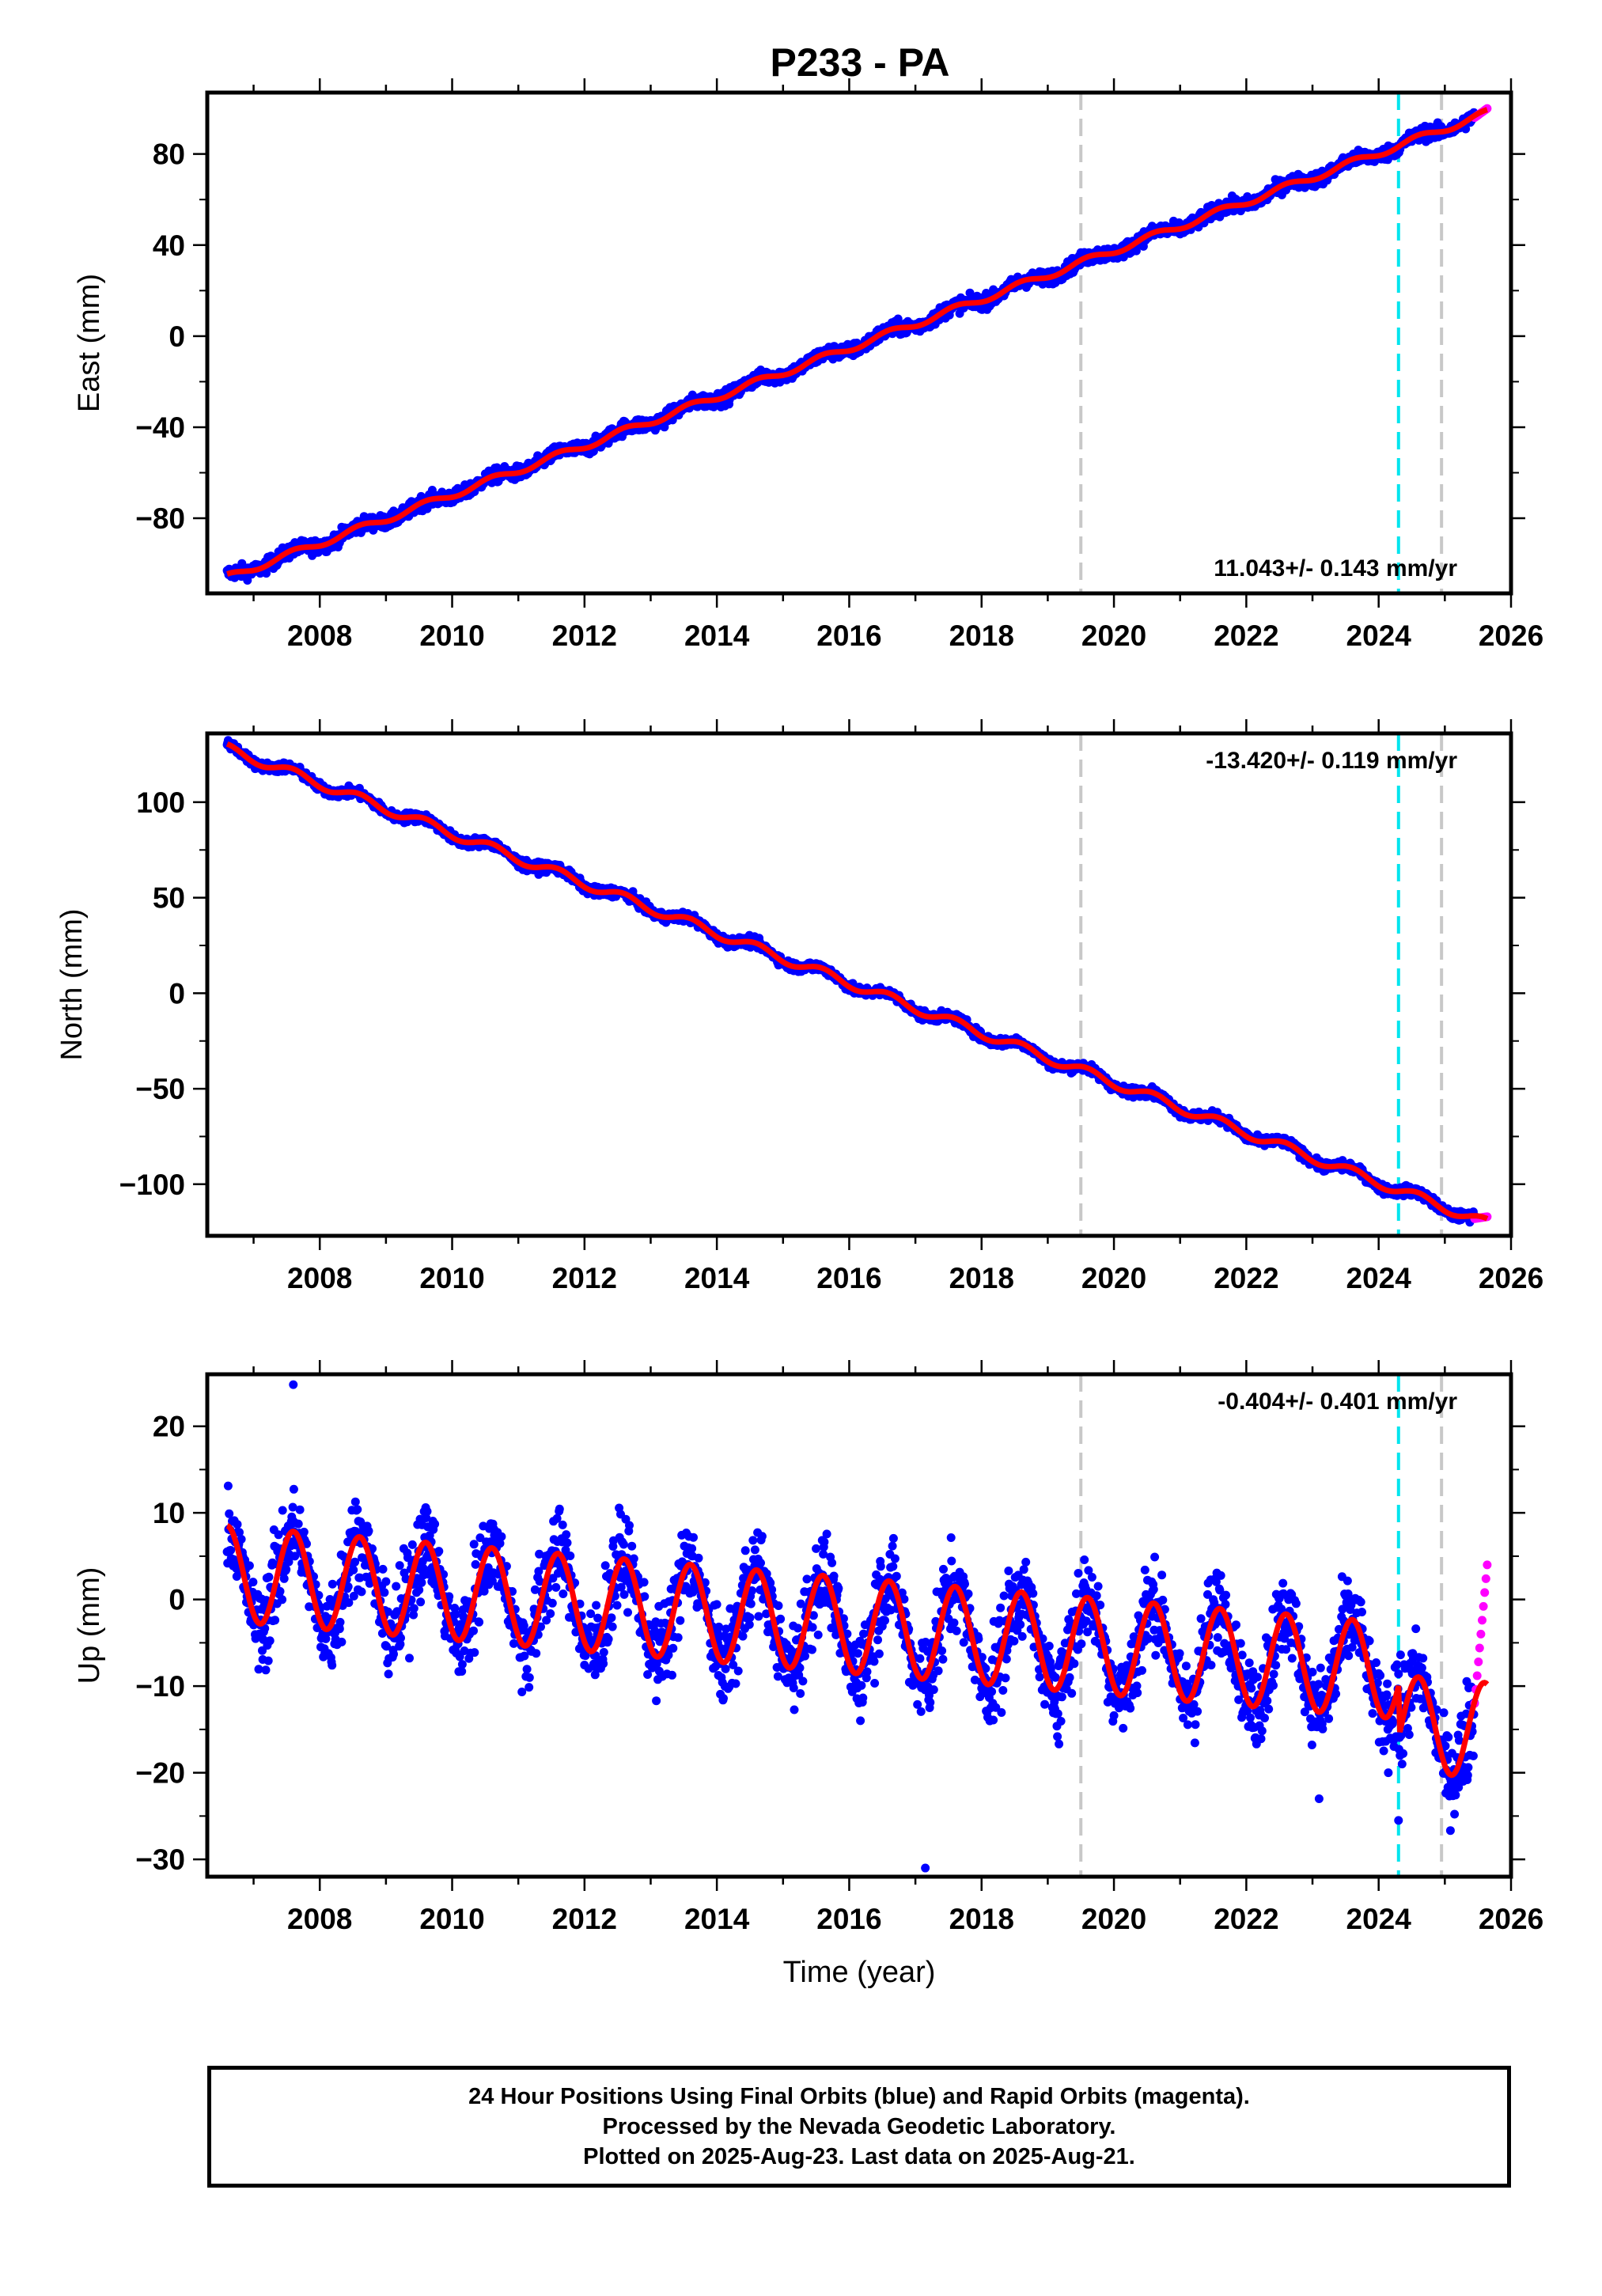 The width and height of the screenshot is (1602, 2296). Describe the element at coordinates (981, 1278) in the screenshot. I see `north-x-tick-label: 2018` at that location.